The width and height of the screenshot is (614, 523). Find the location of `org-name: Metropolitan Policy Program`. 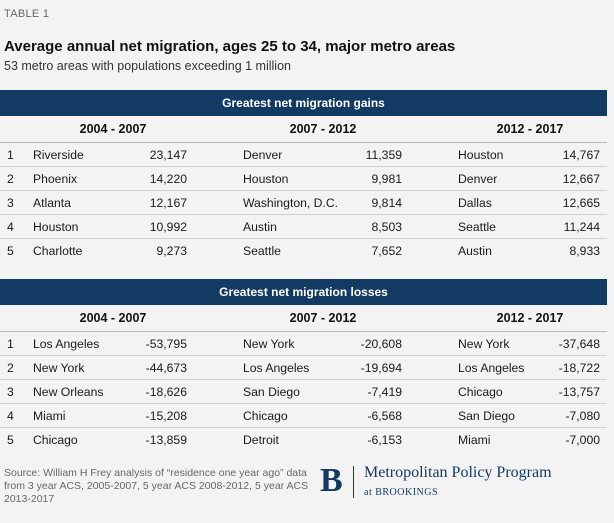

org-name: Metropolitan Policy Program is located at coordinates (458, 472).